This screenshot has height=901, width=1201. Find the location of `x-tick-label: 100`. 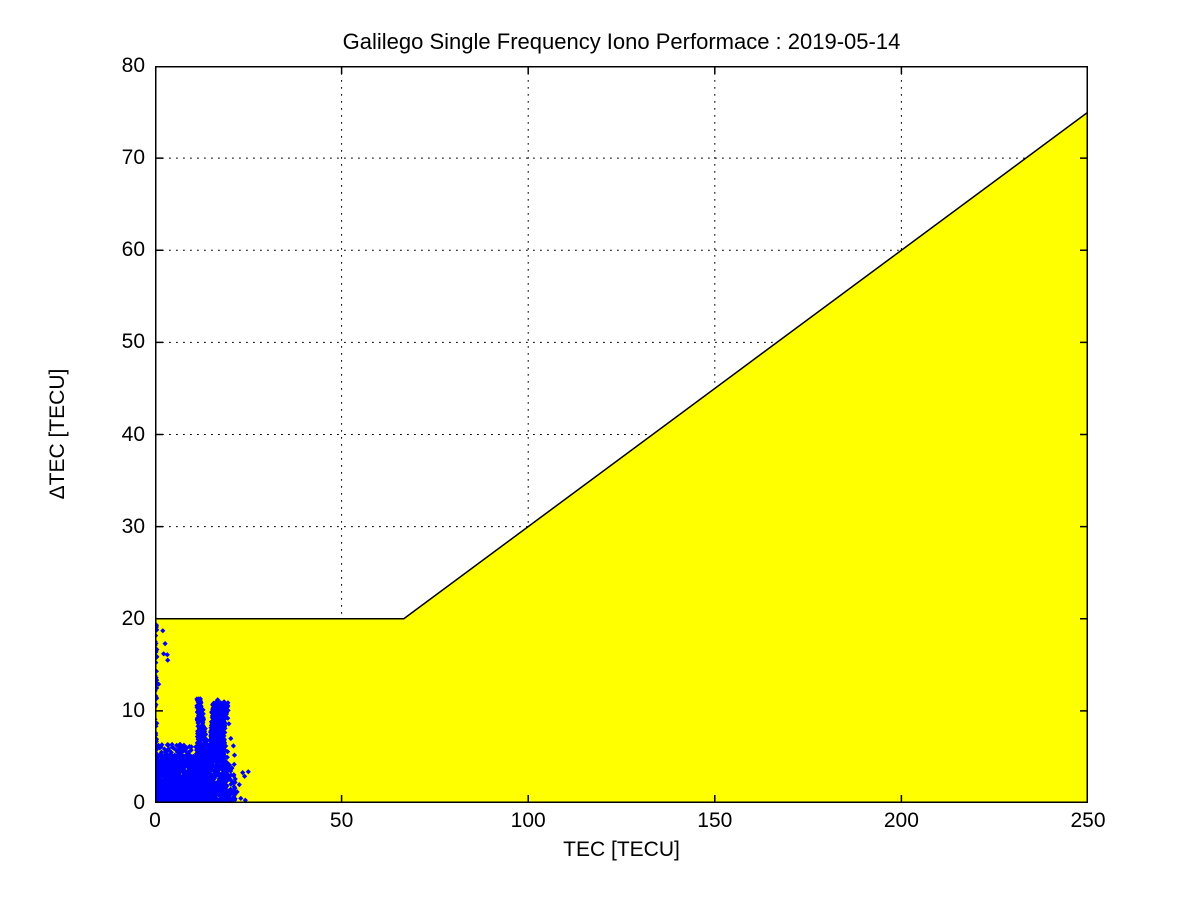

x-tick-label: 100 is located at coordinates (528, 820).